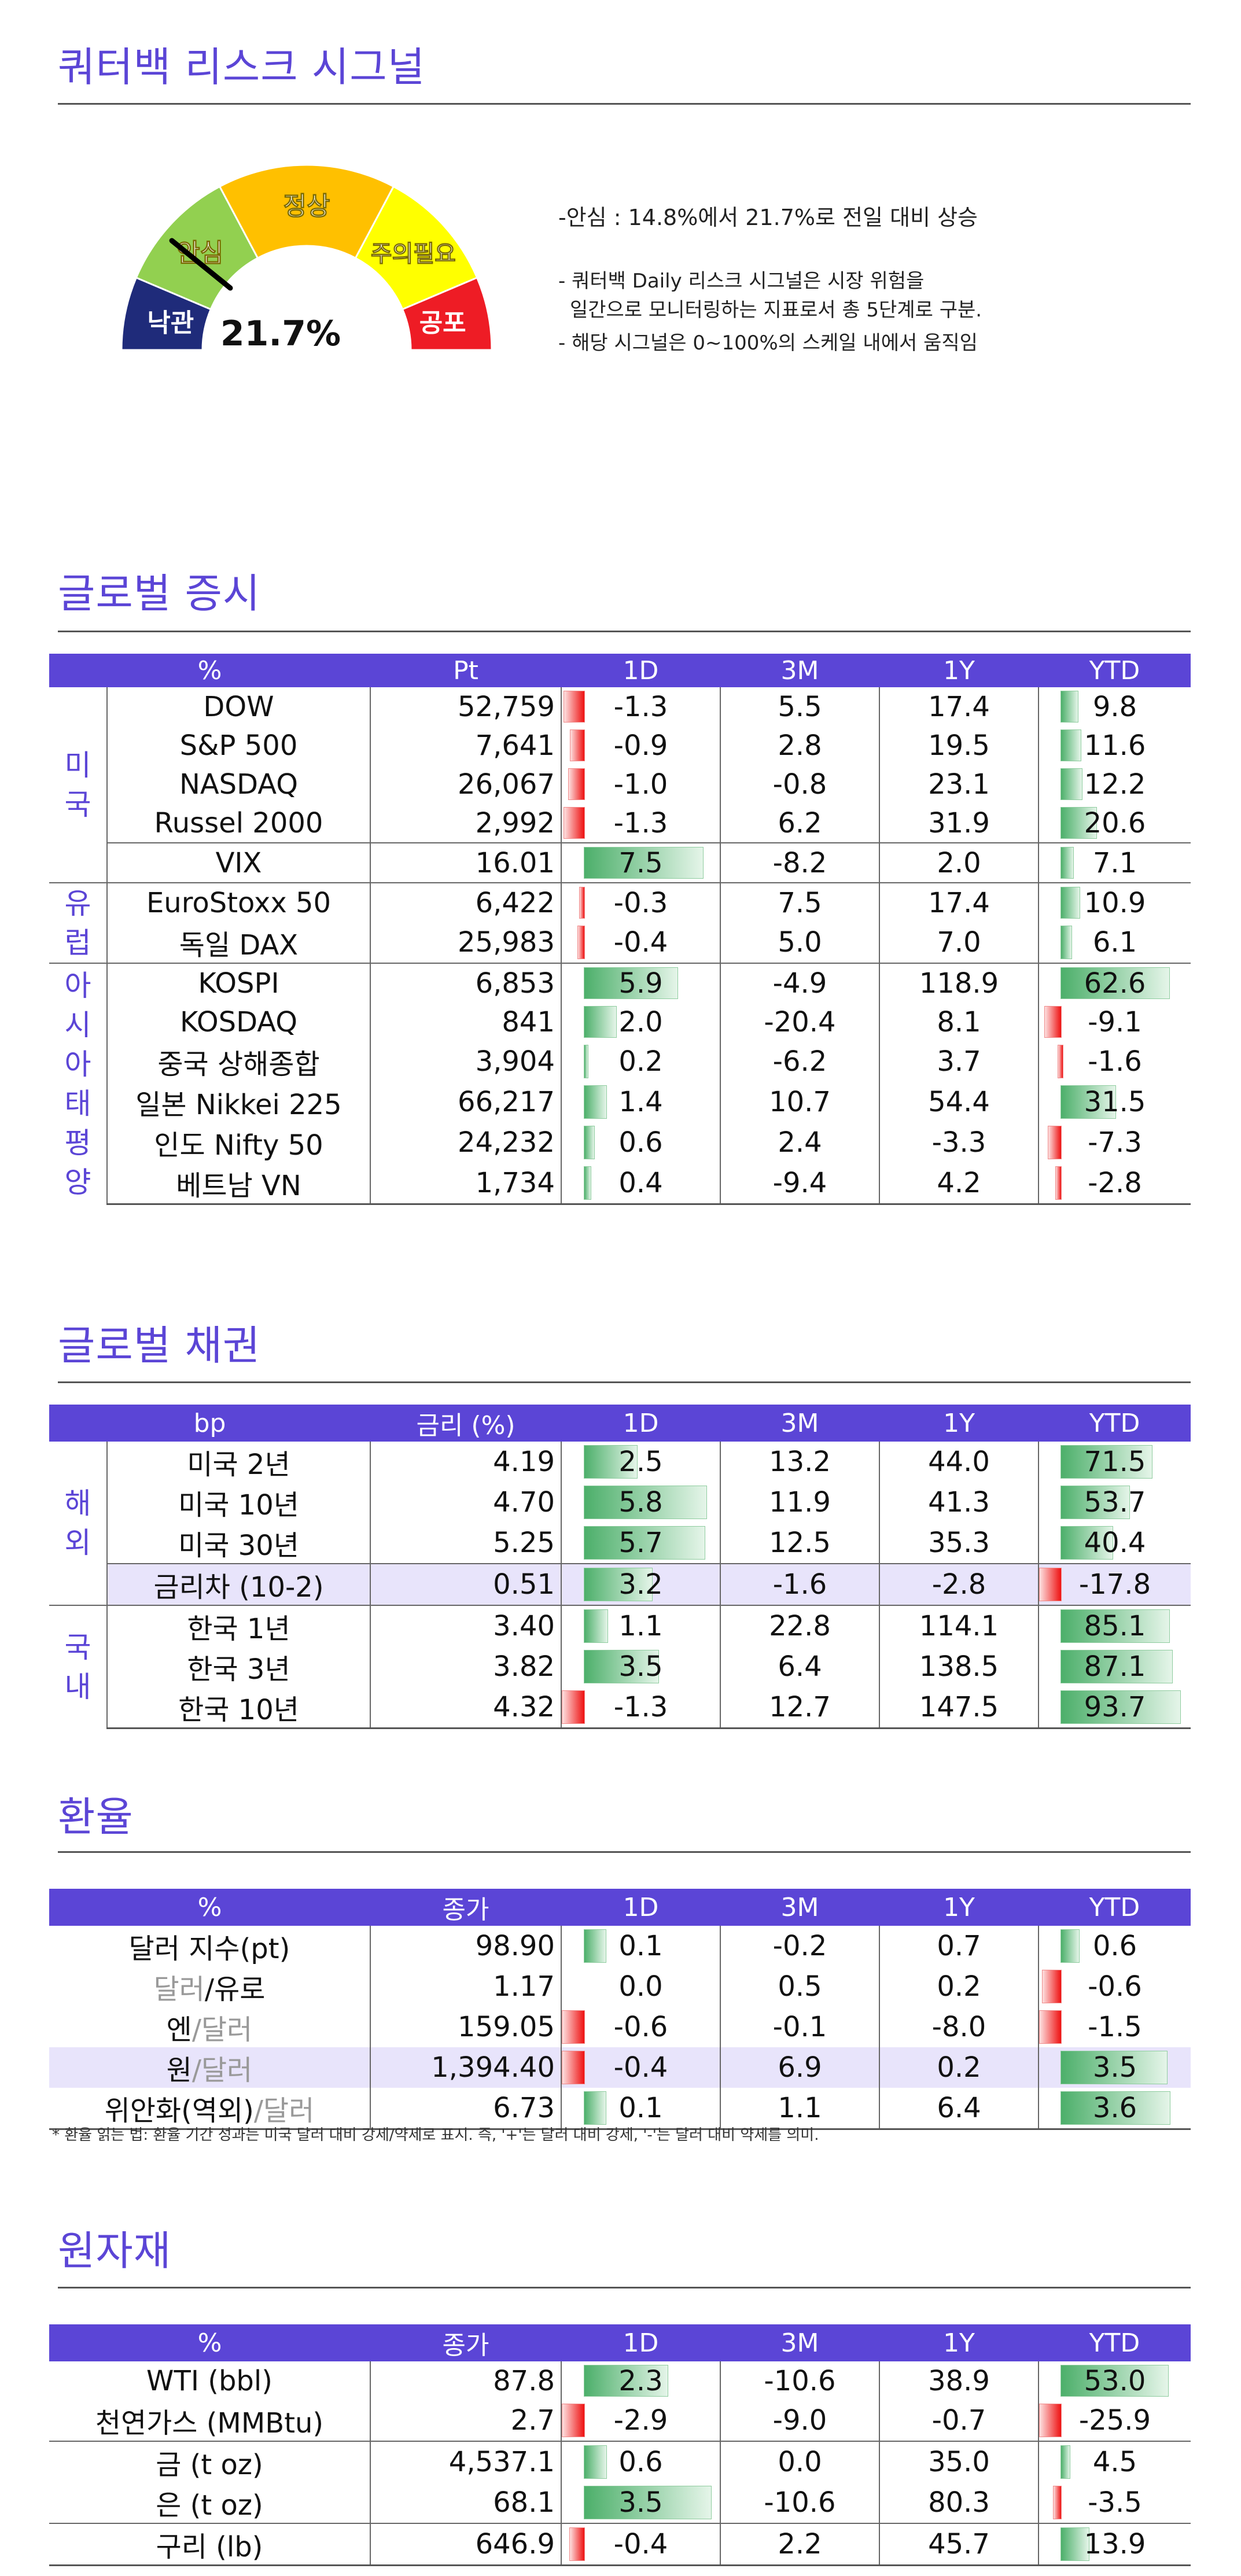 The width and height of the screenshot is (1241, 2576). I want to click on value-text: 31.9, so click(959, 822).